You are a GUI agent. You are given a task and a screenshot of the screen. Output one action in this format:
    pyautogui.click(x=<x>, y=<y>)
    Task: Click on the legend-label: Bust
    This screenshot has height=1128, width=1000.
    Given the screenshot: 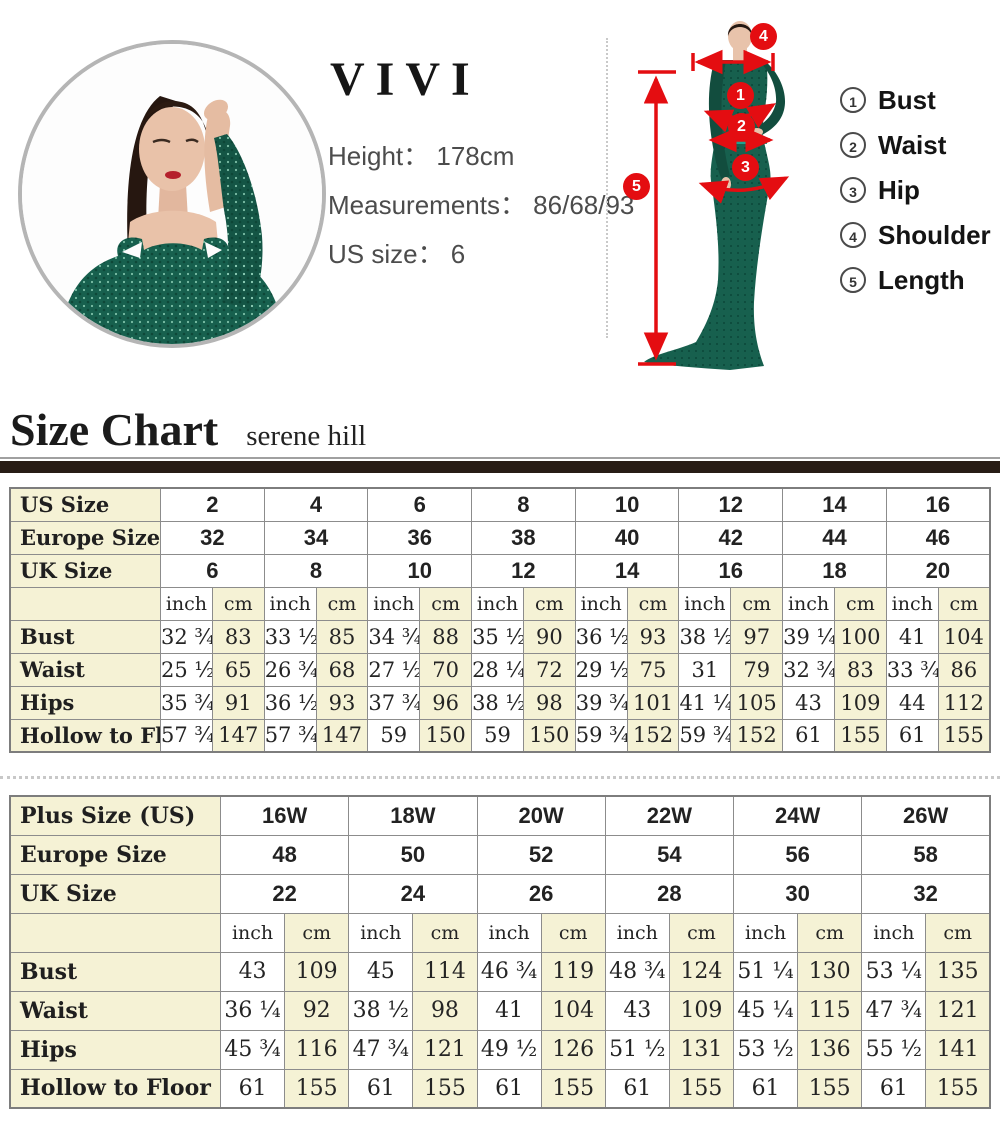 What is the action you would take?
    pyautogui.click(x=907, y=99)
    